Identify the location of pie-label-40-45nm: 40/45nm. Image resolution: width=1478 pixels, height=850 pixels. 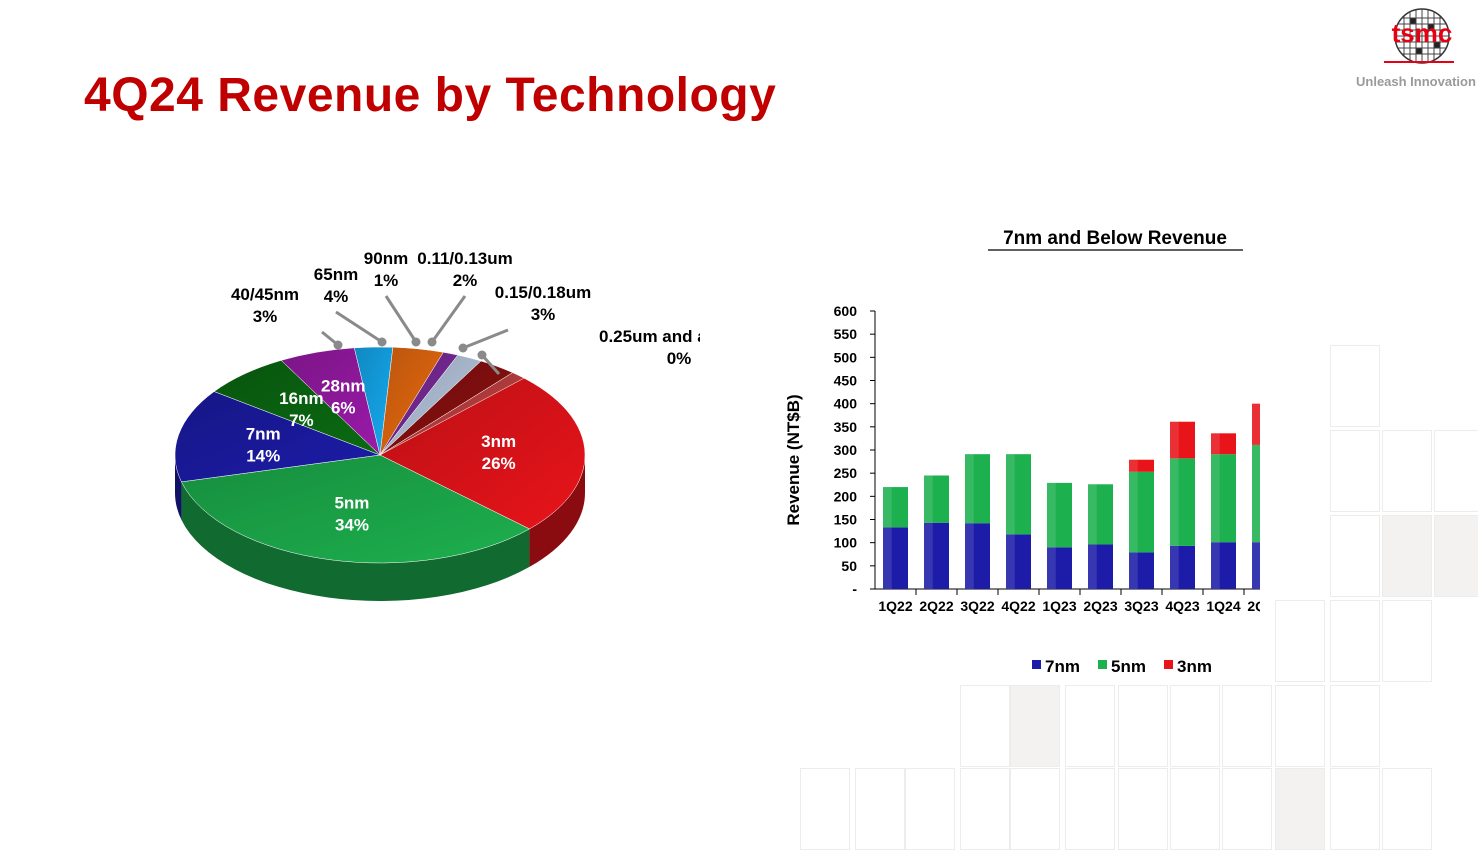
(265, 294).